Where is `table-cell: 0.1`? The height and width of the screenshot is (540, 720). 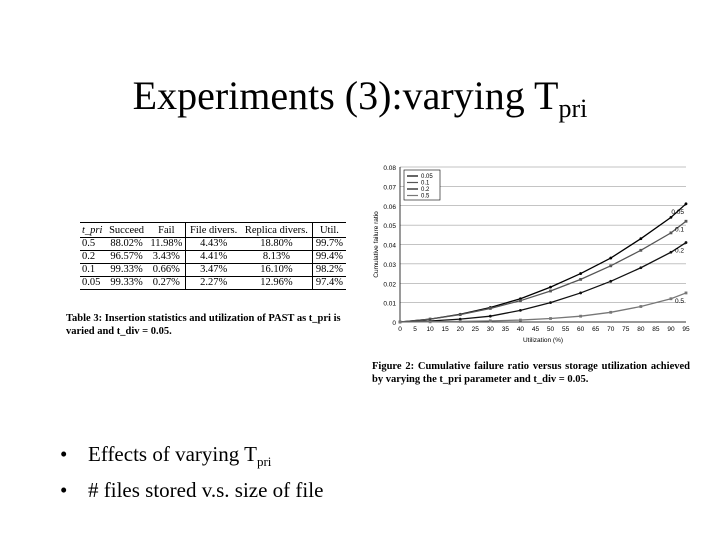 table-cell: 0.1 is located at coordinates (93, 270).